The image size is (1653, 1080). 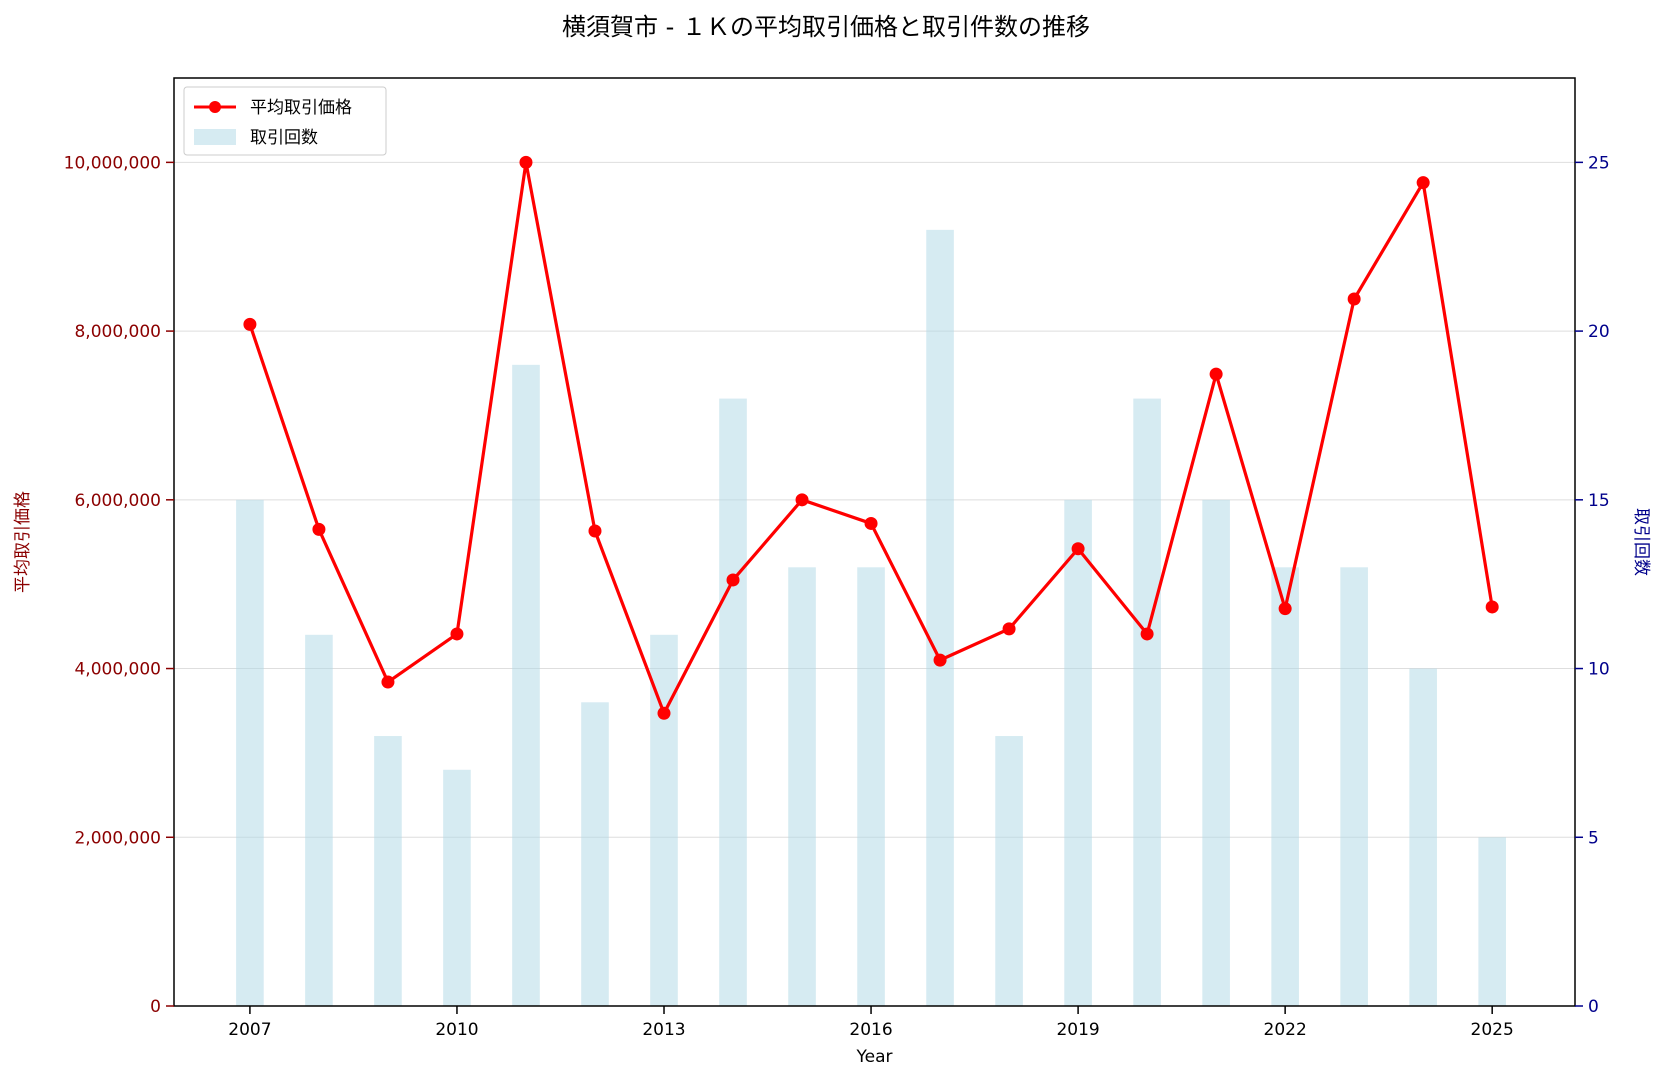 I want to click on bar-2023, so click(x=1354, y=786).